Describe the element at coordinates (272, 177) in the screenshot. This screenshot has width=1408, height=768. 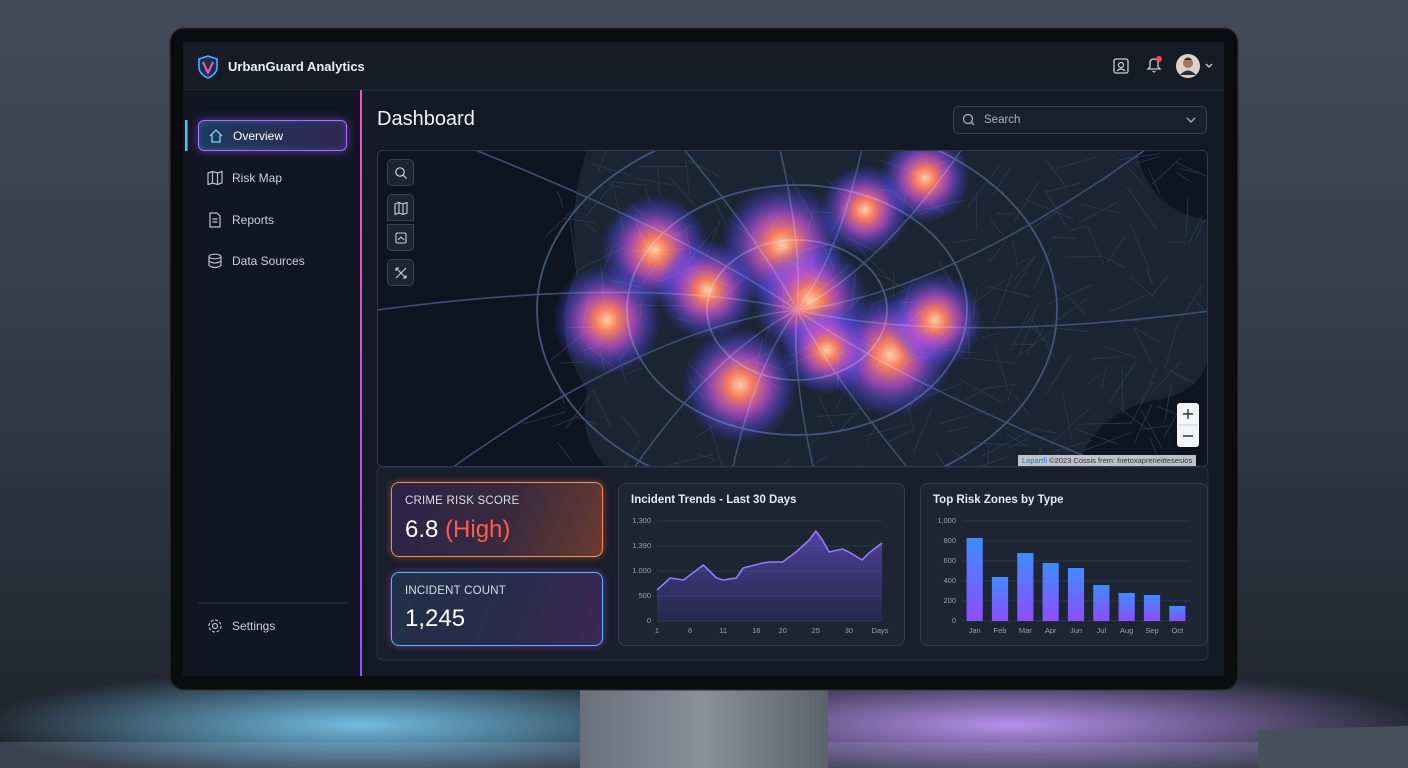
I see `nav-risk-map: Risk Map` at that location.